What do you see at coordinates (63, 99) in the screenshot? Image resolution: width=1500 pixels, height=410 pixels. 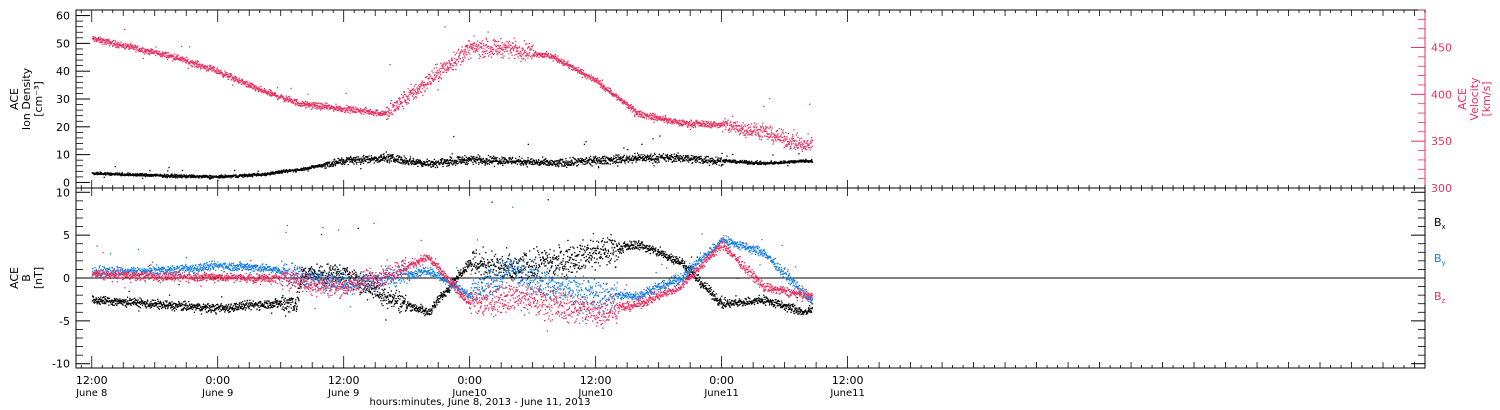 I see `y-left-tick-label: 30` at bounding box center [63, 99].